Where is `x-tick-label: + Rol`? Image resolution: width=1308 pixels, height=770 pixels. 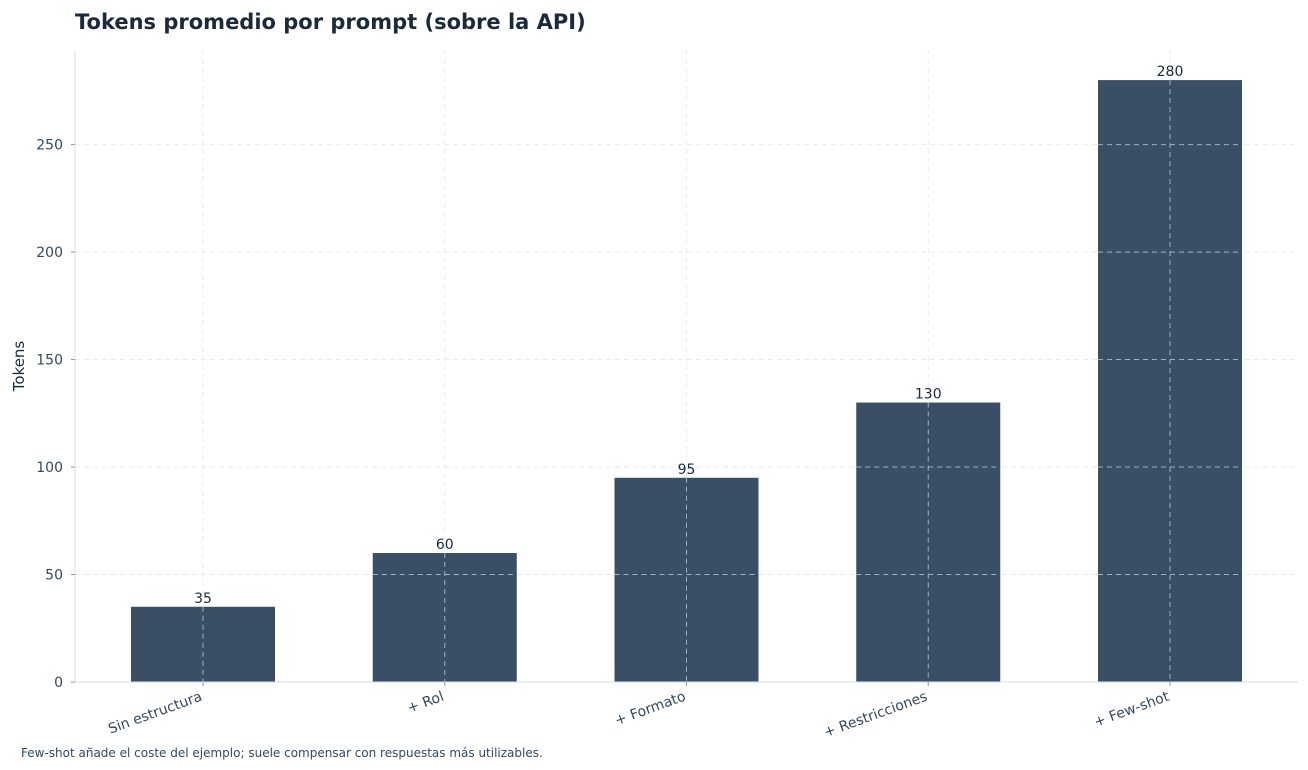
x-tick-label: + Rol is located at coordinates (425, 703).